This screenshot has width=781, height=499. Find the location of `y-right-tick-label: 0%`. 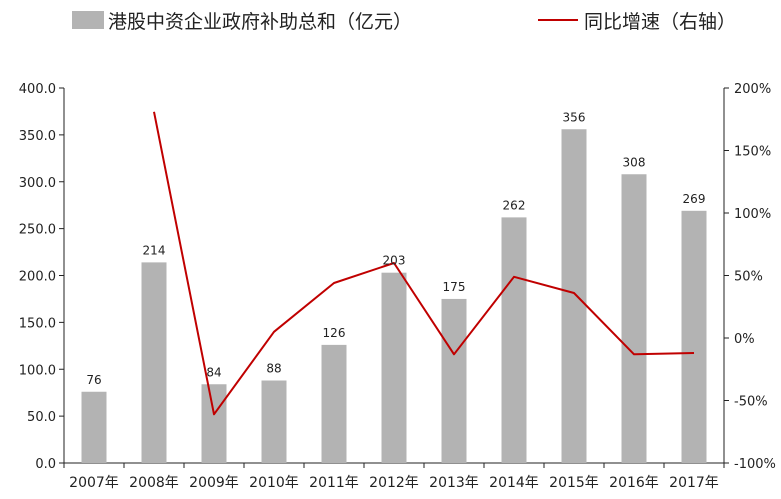

y-right-tick-label: 0% is located at coordinates (744, 339).